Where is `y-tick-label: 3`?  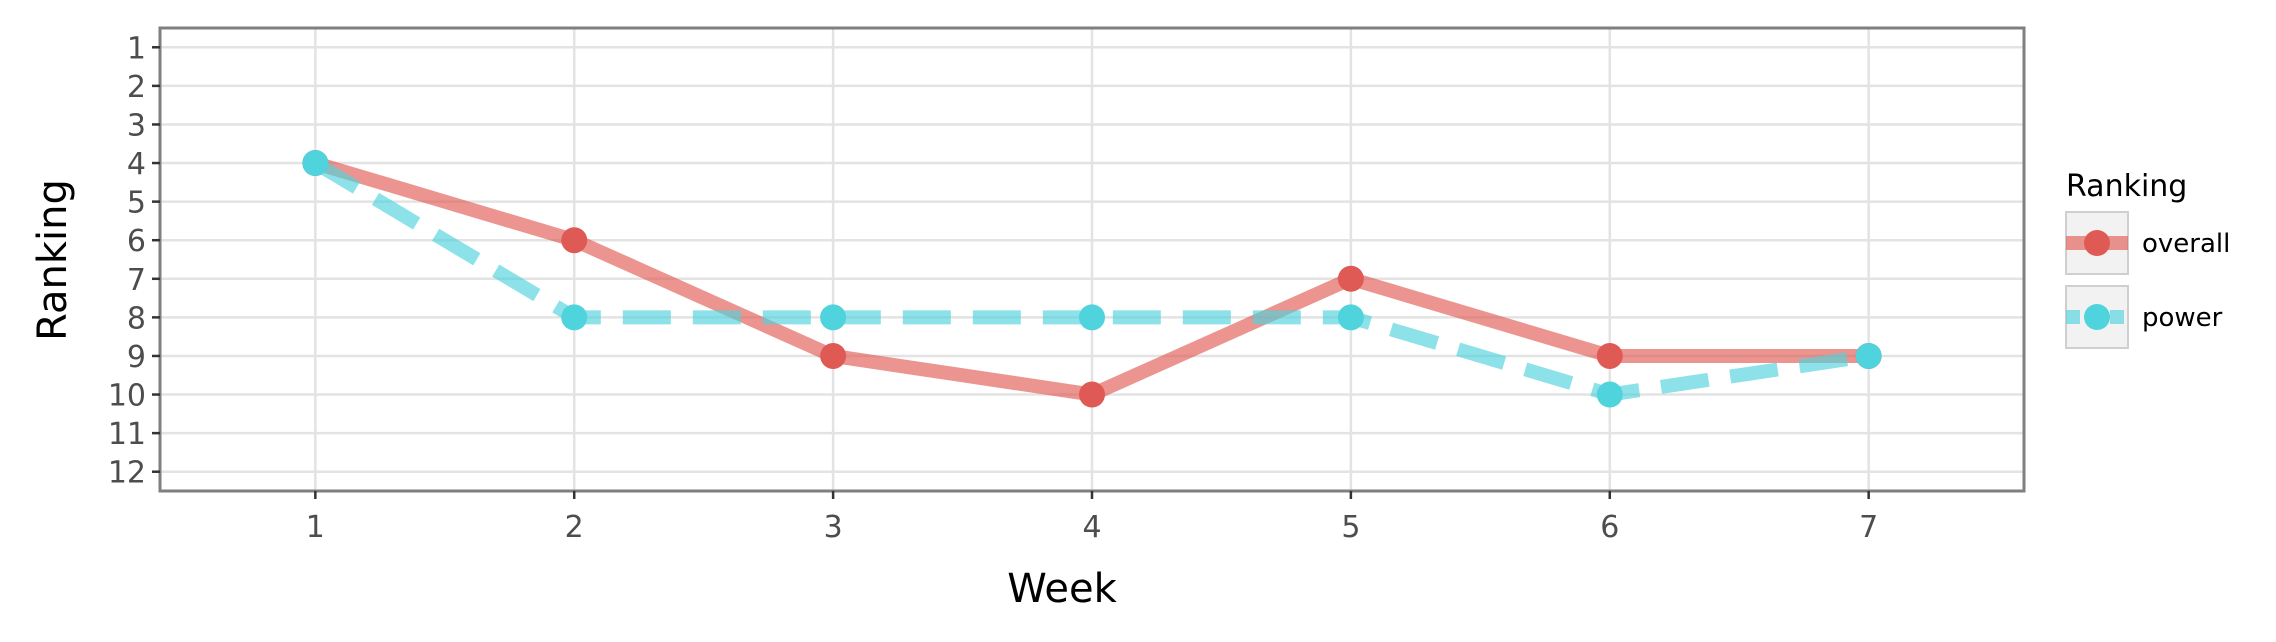 y-tick-label: 3 is located at coordinates (136, 125).